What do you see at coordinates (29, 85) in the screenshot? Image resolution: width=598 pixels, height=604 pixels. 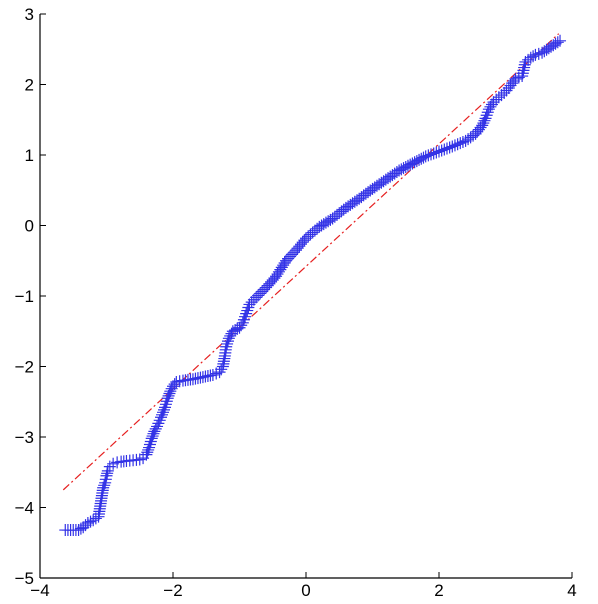 I see `y-tick-label: 2` at bounding box center [29, 85].